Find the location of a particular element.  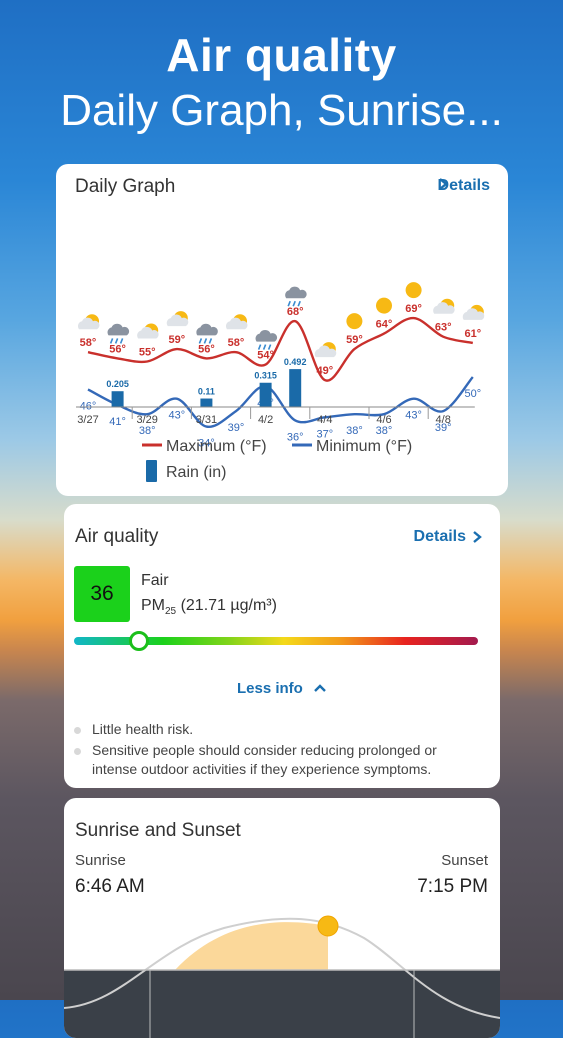

legend-rain-swatch is located at coordinates (151, 471).